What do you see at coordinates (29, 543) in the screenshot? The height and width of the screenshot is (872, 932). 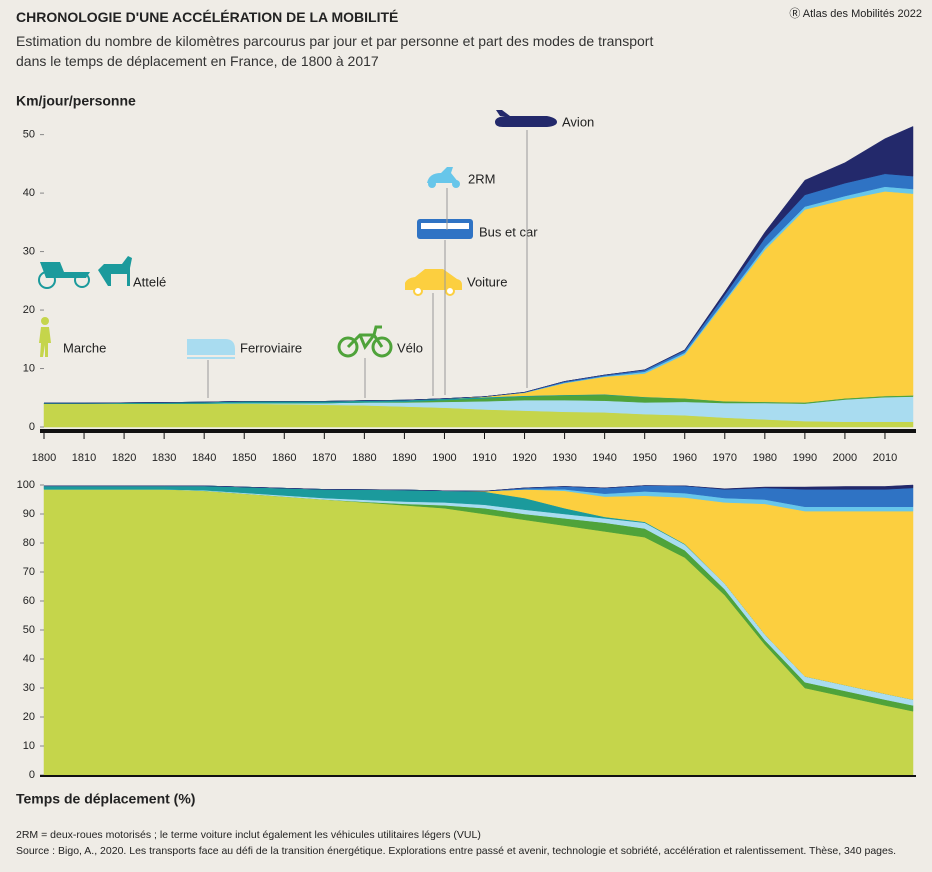 I see `y-tick-label: 80` at bounding box center [29, 543].